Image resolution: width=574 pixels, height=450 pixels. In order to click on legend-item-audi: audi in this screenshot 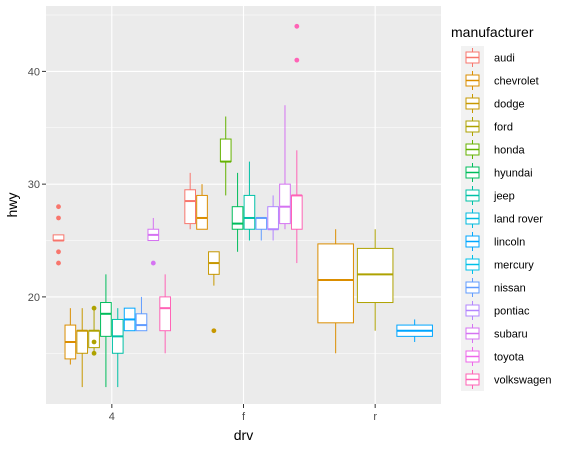, I will do `click(488, 57)`.